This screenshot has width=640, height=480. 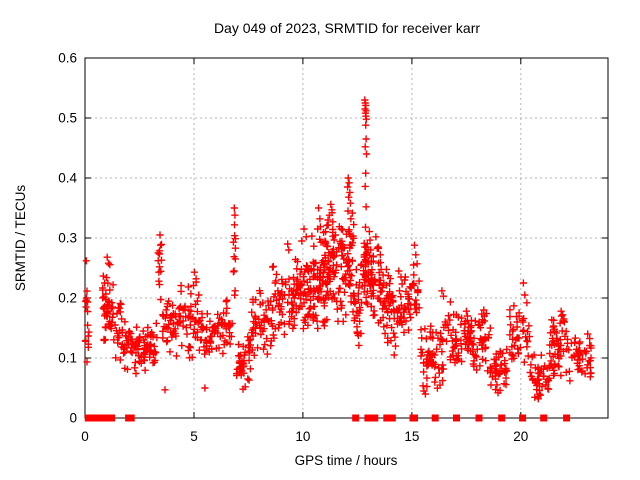 What do you see at coordinates (411, 436) in the screenshot?
I see `svg-text: 15` at bounding box center [411, 436].